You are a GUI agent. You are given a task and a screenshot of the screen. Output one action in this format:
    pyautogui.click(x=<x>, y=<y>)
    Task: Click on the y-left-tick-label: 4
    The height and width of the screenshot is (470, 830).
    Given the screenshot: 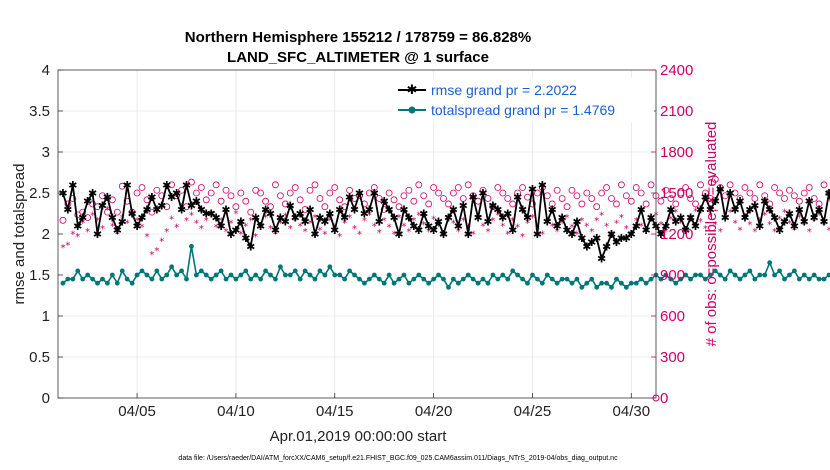 What is the action you would take?
    pyautogui.click(x=46, y=70)
    